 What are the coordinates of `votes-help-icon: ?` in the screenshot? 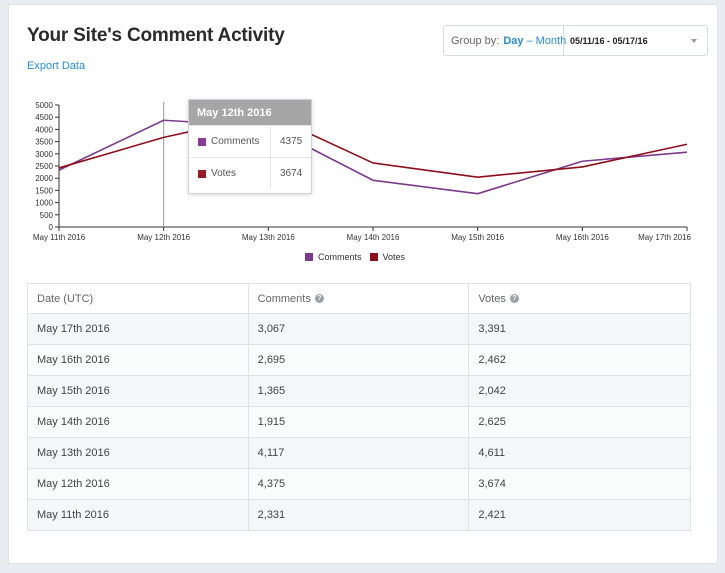 It's located at (514, 299).